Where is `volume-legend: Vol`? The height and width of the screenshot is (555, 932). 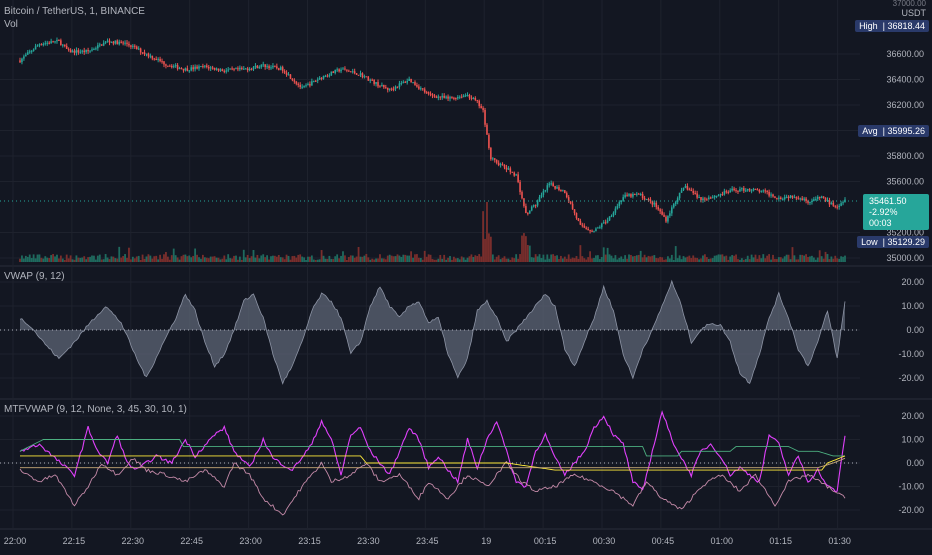 volume-legend: Vol is located at coordinates (11, 24).